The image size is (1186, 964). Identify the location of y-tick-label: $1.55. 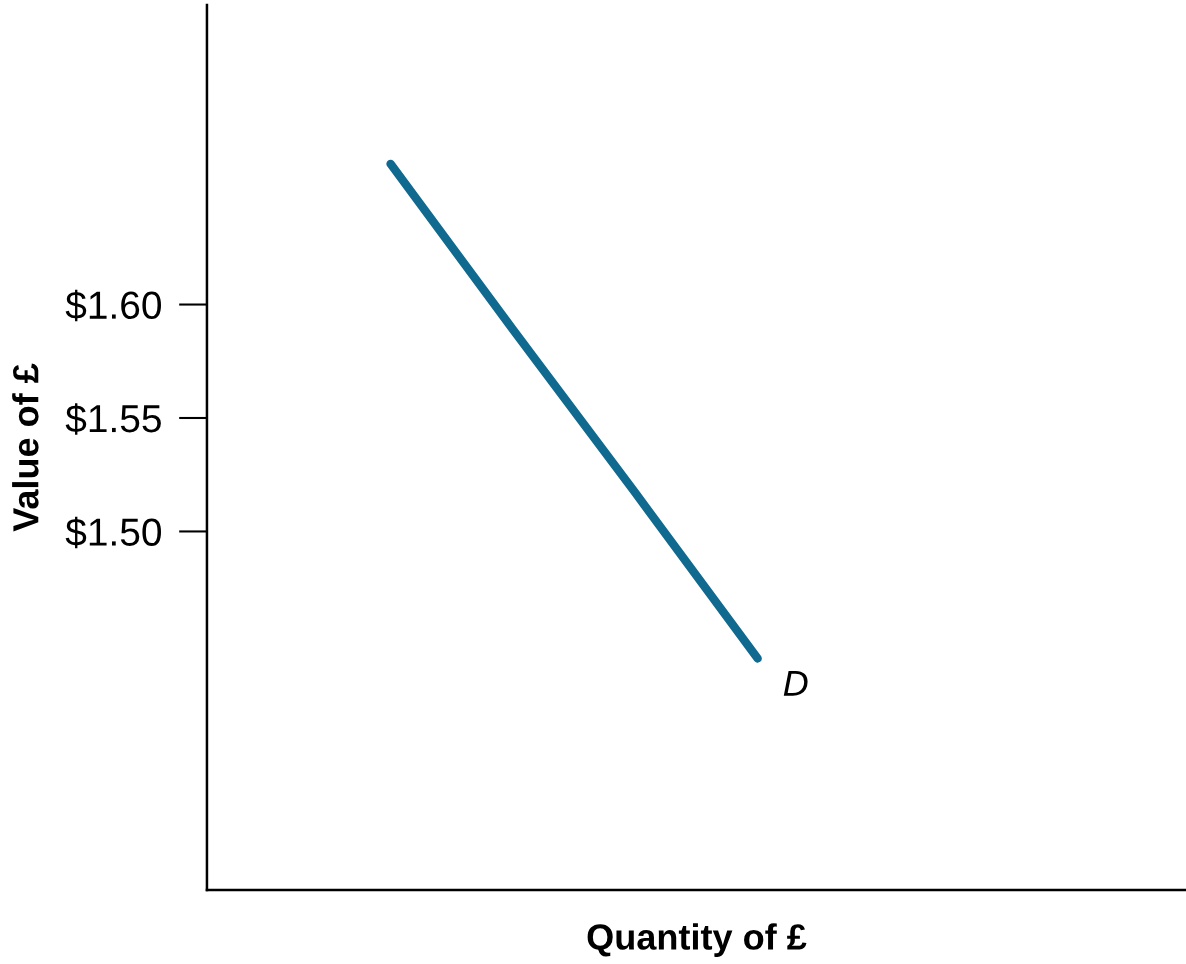
(113, 419).